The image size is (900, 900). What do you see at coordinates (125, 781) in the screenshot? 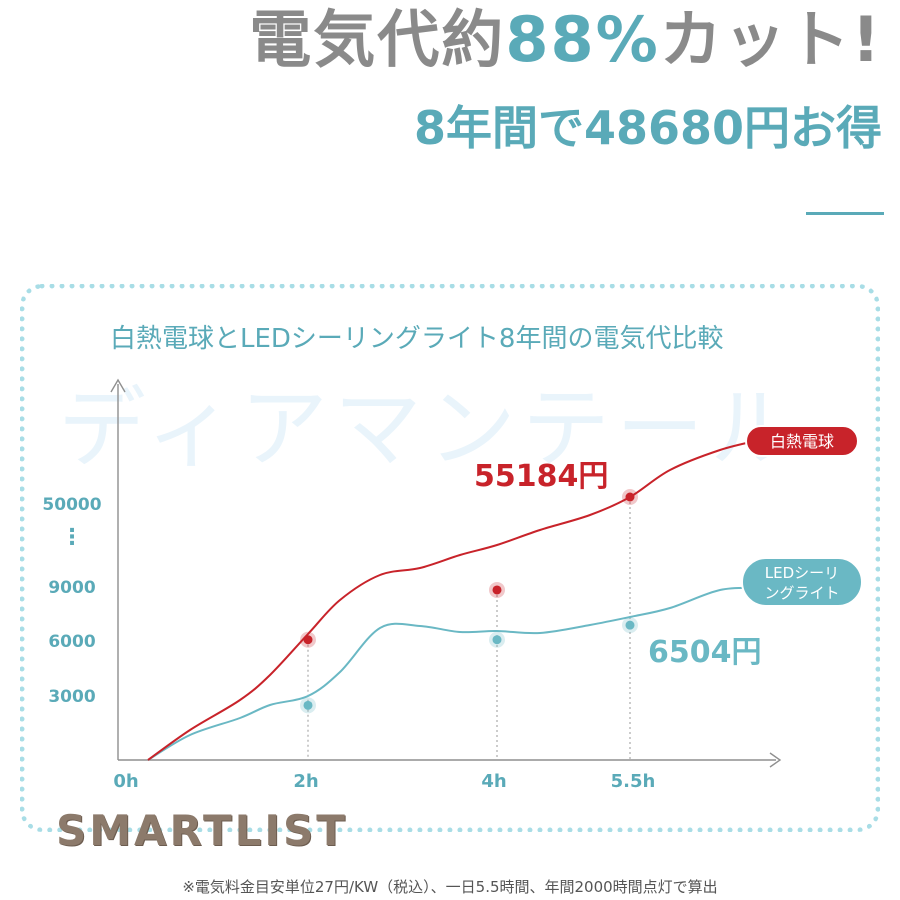
I see `x-tick-label: 0h` at bounding box center [125, 781].